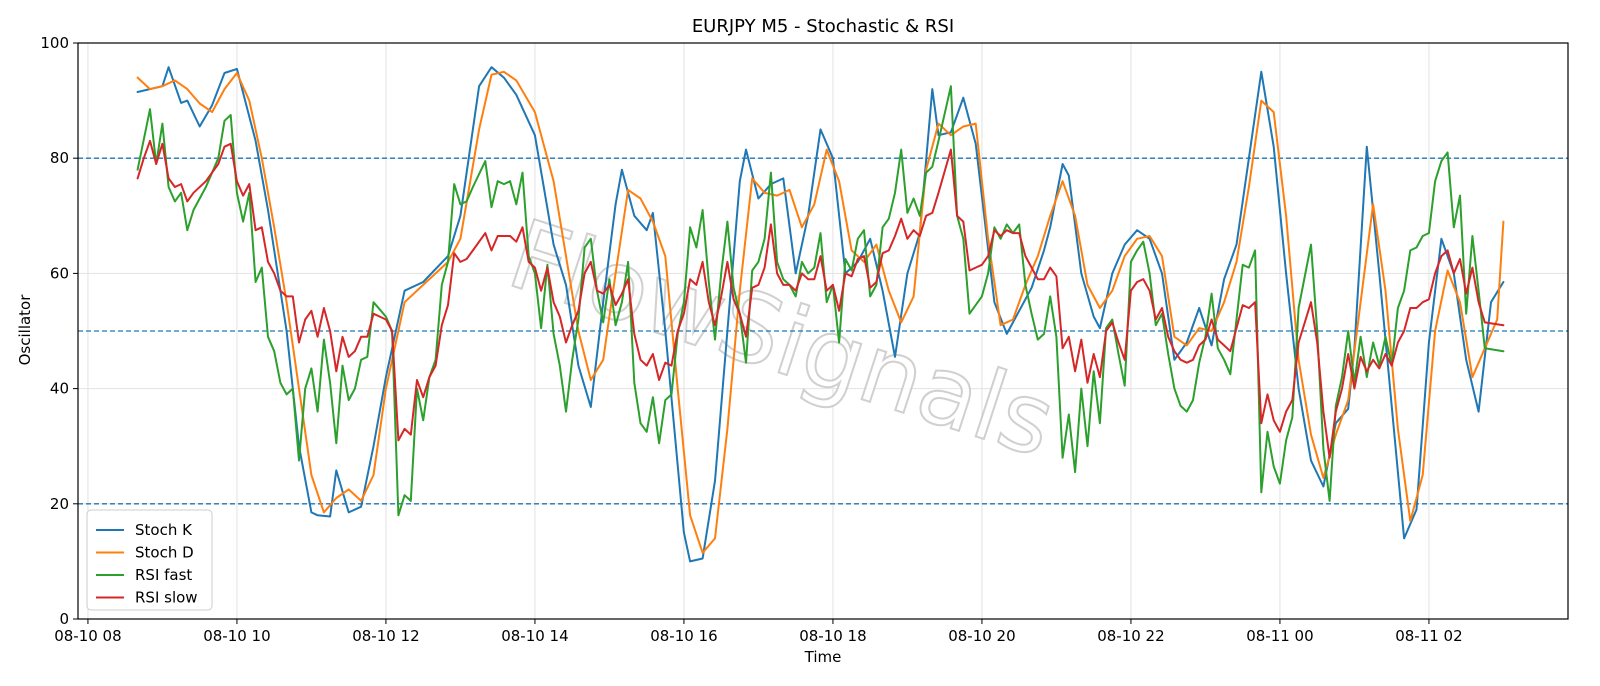  I want to click on legend-label-stoch-d: Stoch D, so click(164, 553).